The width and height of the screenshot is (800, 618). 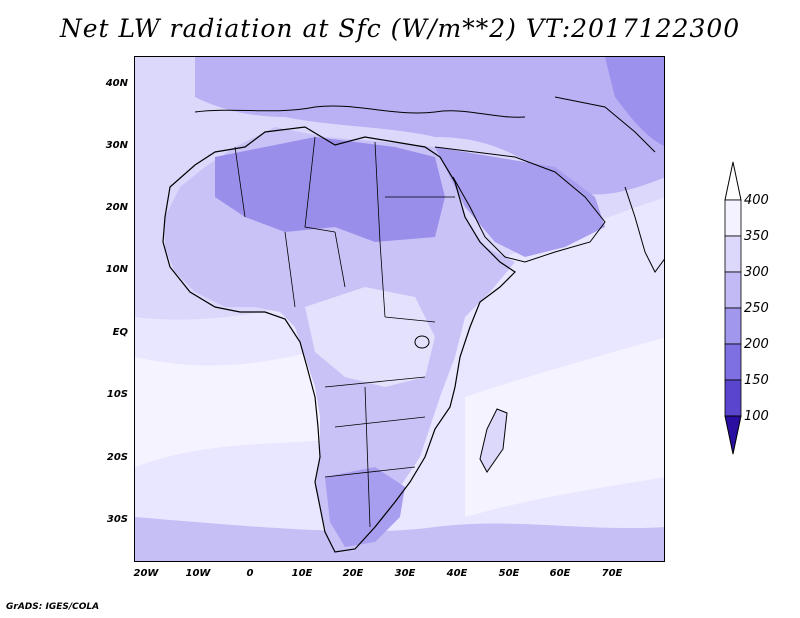 What do you see at coordinates (198, 573) in the screenshot?
I see `lon-label: 10W` at bounding box center [198, 573].